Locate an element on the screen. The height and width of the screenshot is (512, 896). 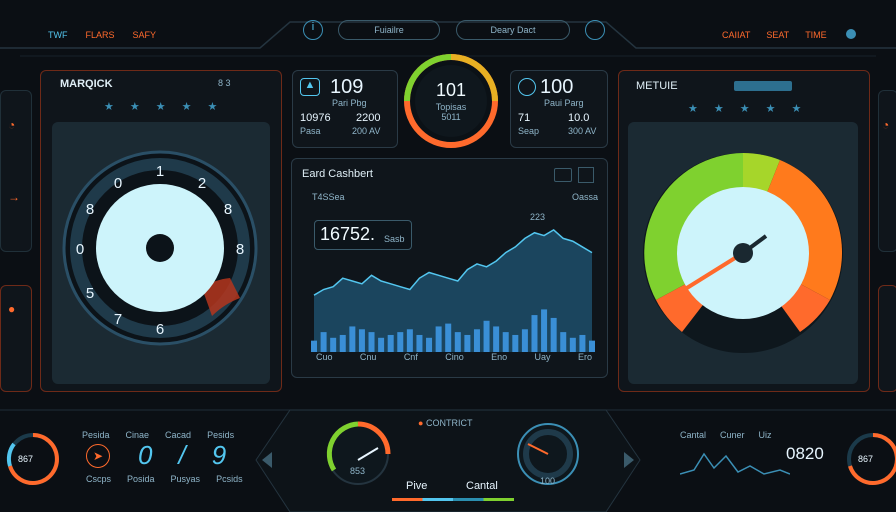
tab-safy: SAFY is located at coordinates (144, 35).